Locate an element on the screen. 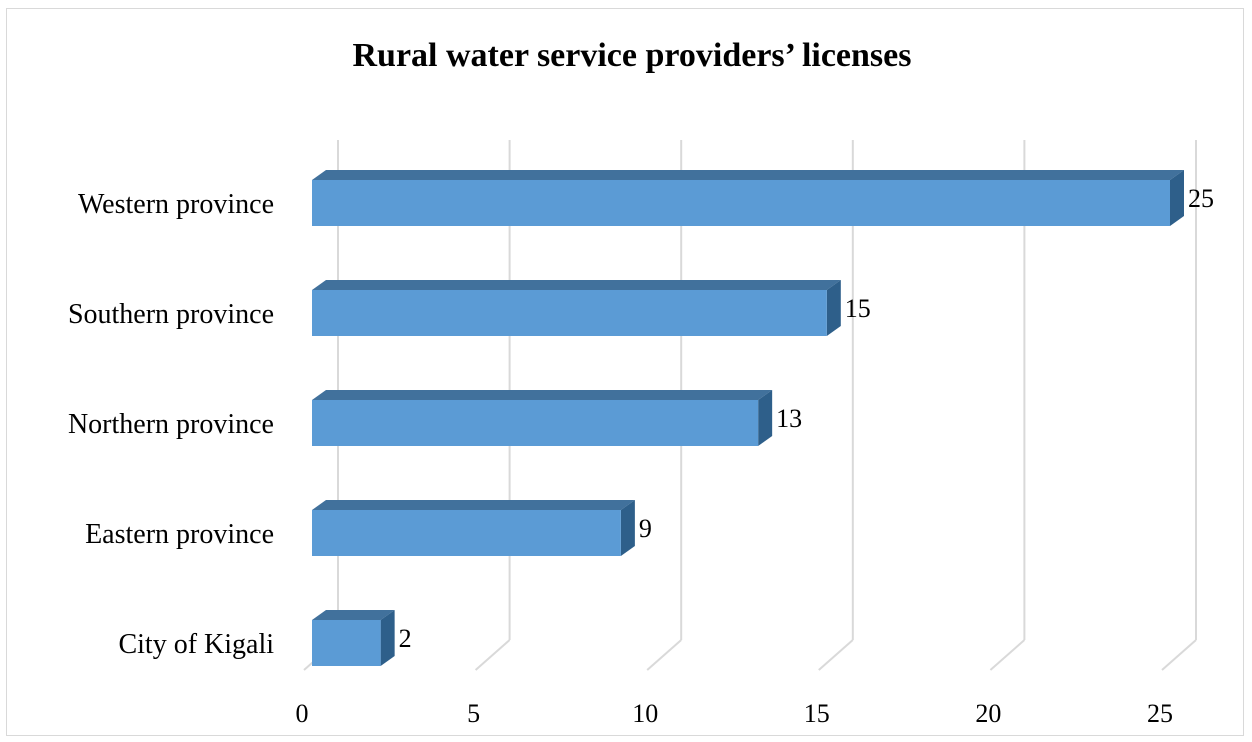 The width and height of the screenshot is (1252, 742). x-tick-label: 25 is located at coordinates (1160, 713).